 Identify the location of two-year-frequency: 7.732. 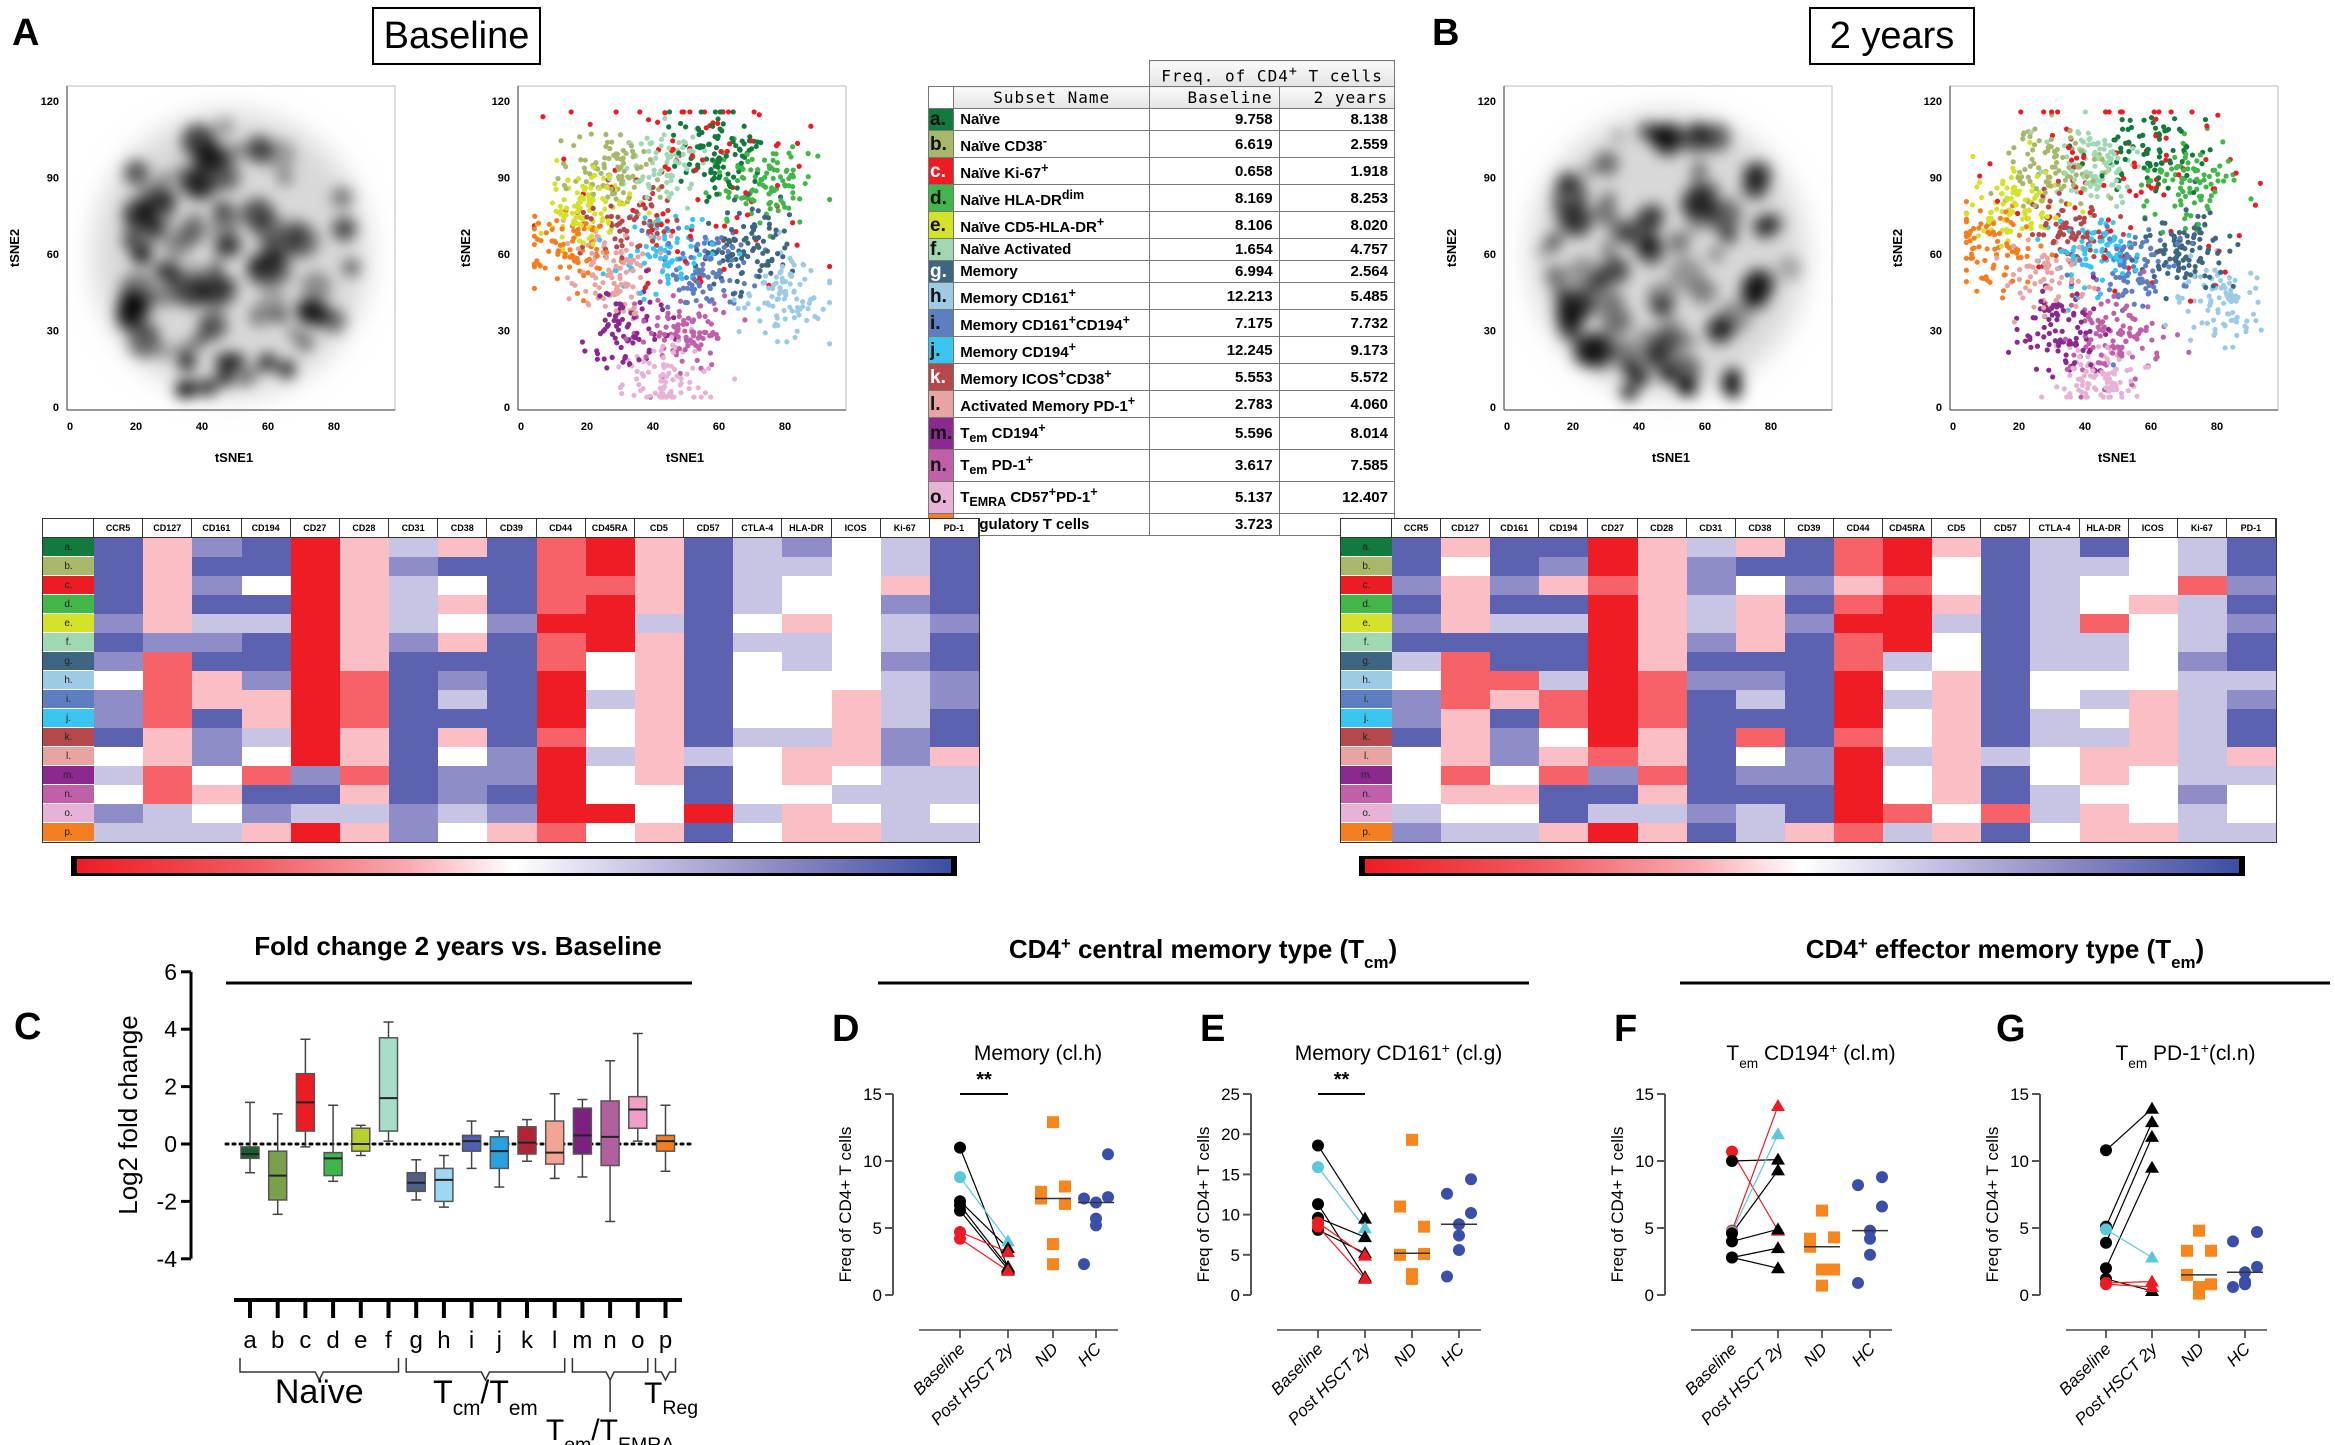
(1337, 323).